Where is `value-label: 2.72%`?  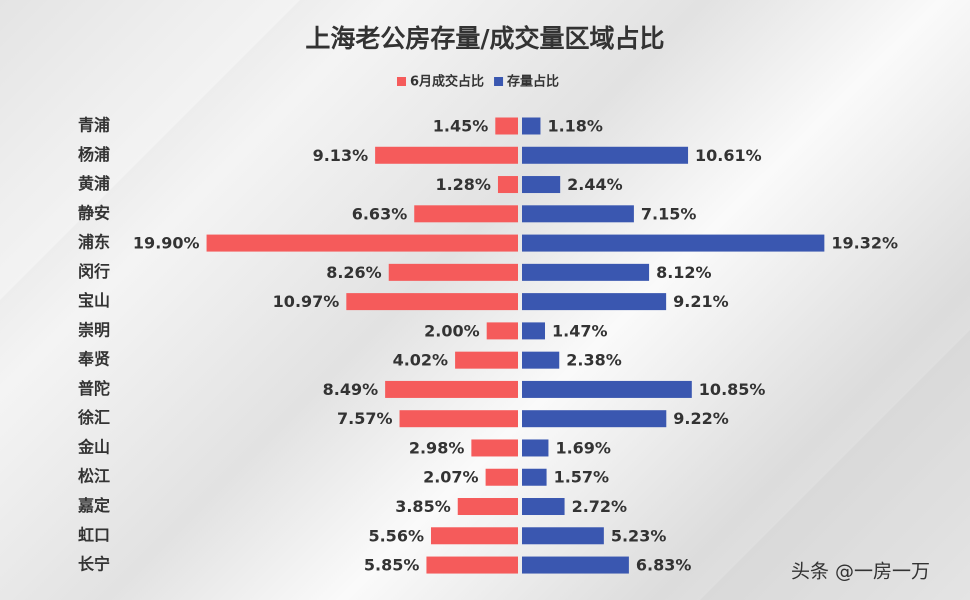 value-label: 2.72% is located at coordinates (600, 506).